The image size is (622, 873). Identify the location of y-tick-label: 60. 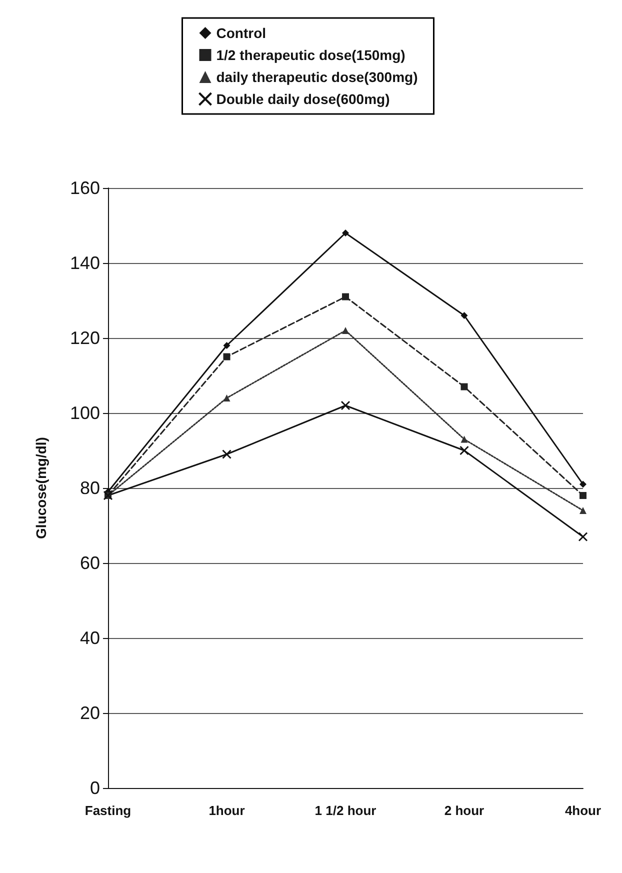
(90, 563).